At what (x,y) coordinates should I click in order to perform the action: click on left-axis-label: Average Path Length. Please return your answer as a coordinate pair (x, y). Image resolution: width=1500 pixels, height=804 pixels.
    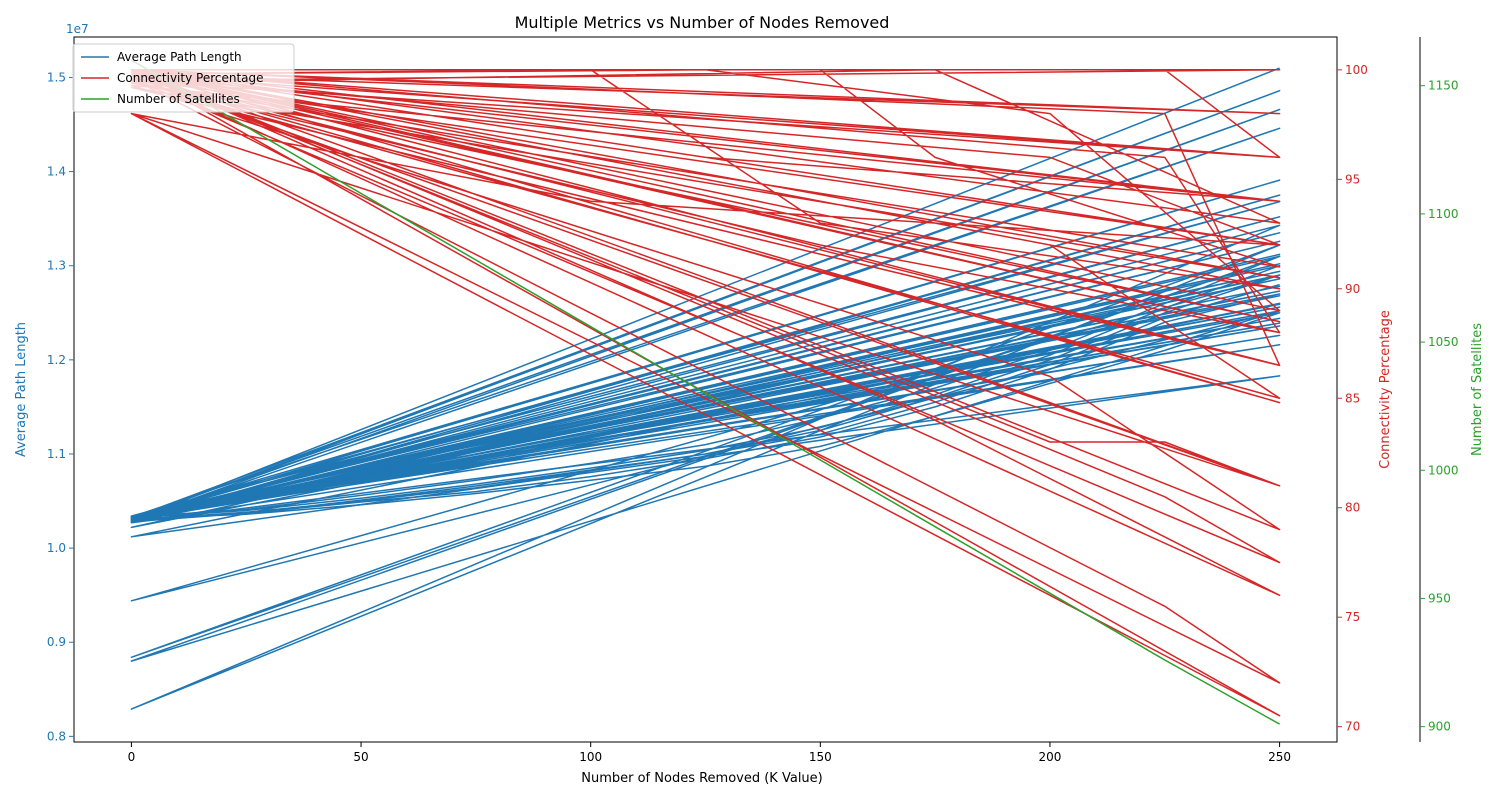
    Looking at the image, I should click on (21, 389).